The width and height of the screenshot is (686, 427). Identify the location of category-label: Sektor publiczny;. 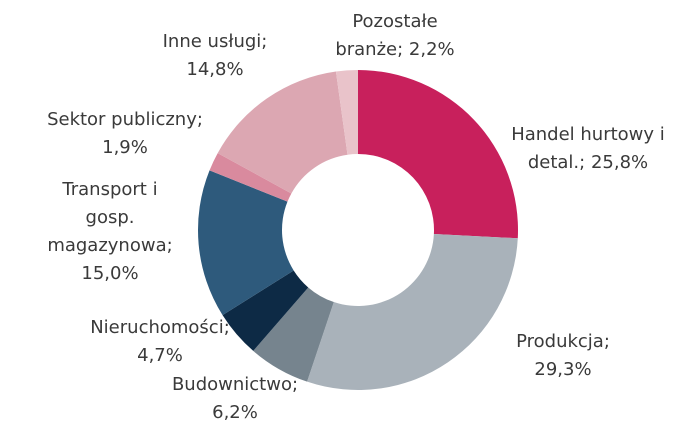
(125, 119).